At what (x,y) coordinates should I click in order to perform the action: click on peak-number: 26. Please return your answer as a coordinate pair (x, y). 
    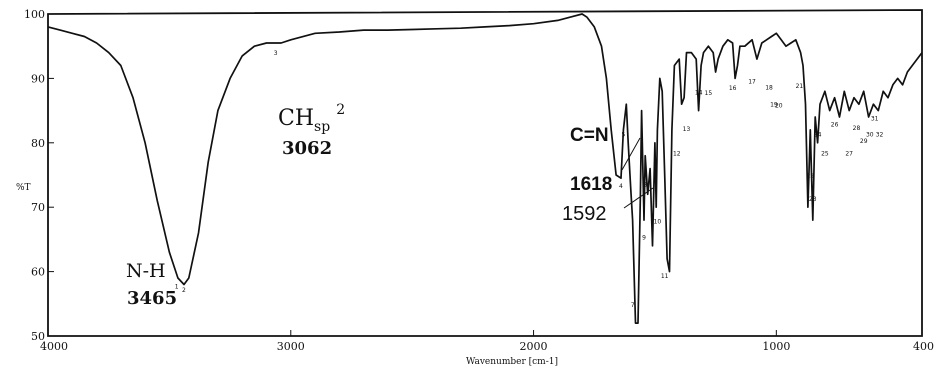
    Looking at the image, I should click on (835, 125).